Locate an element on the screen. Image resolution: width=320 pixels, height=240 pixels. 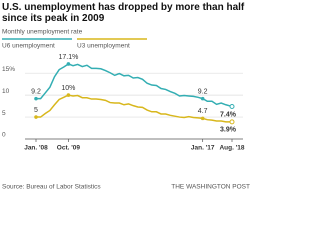
x-tick-label: Jan. '17 is located at coordinates (203, 148).